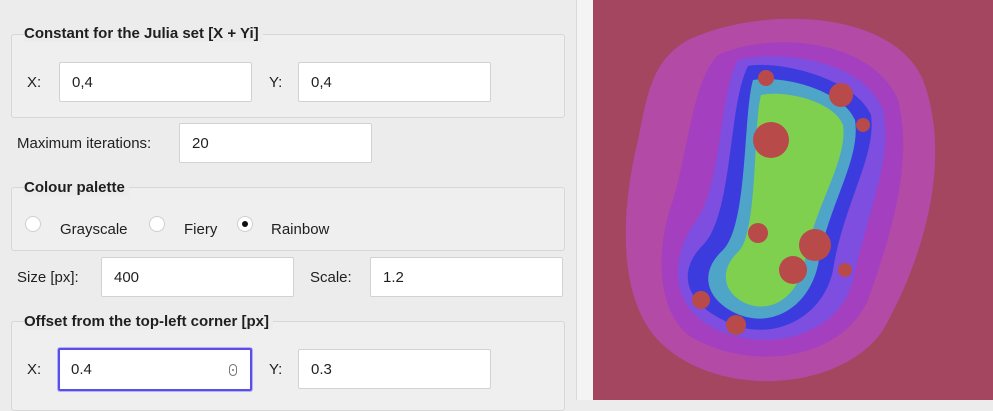 The image size is (993, 411). What do you see at coordinates (394, 369) in the screenshot?
I see `offset-y-input` at bounding box center [394, 369].